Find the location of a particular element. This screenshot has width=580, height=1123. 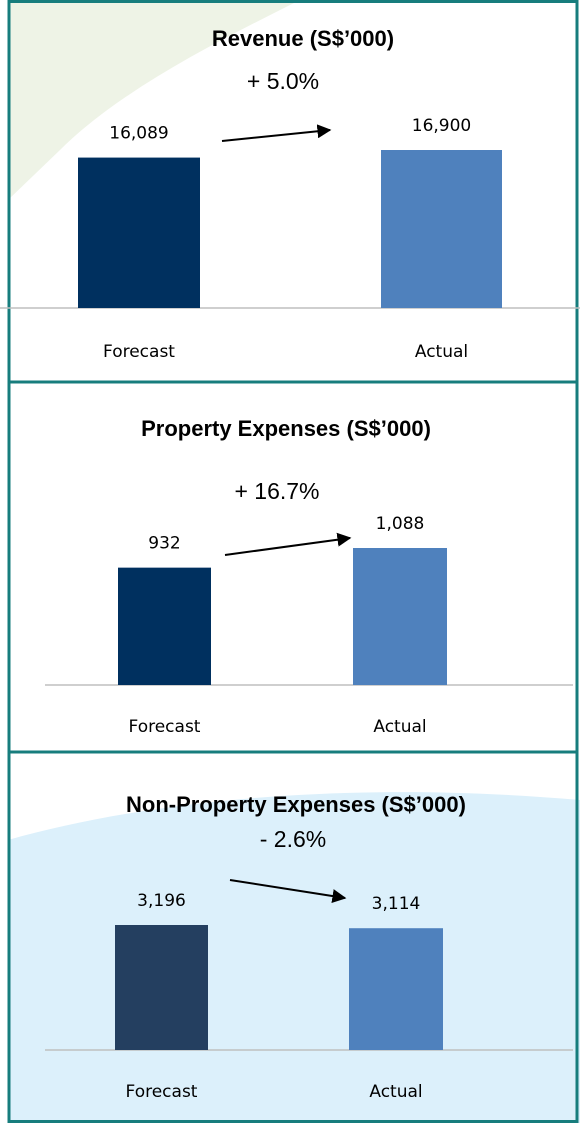

chart-title: Property Expenses (S$’000) is located at coordinates (286, 428).